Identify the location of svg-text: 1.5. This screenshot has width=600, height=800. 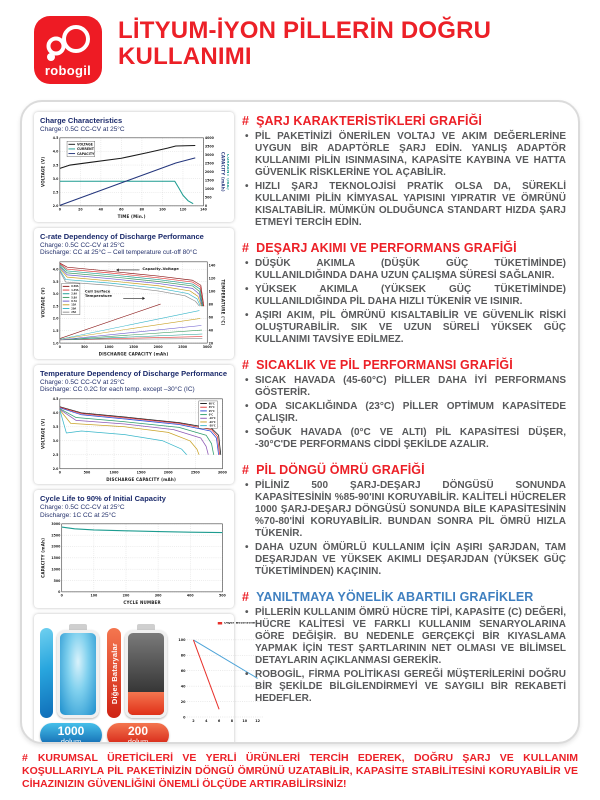
(56, 331).